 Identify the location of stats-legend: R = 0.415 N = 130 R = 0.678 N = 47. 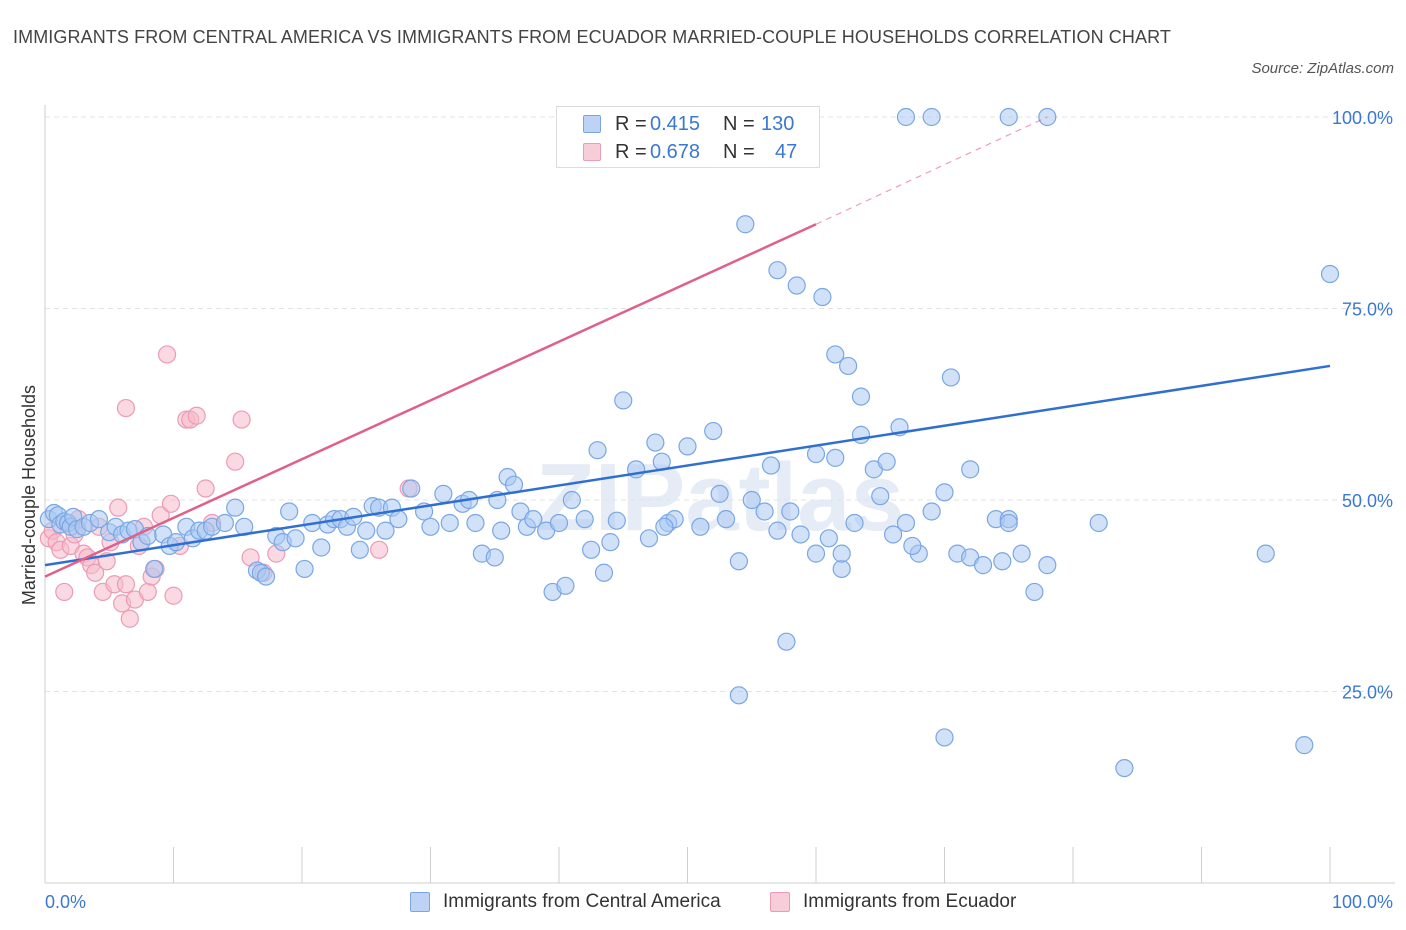
(688, 137).